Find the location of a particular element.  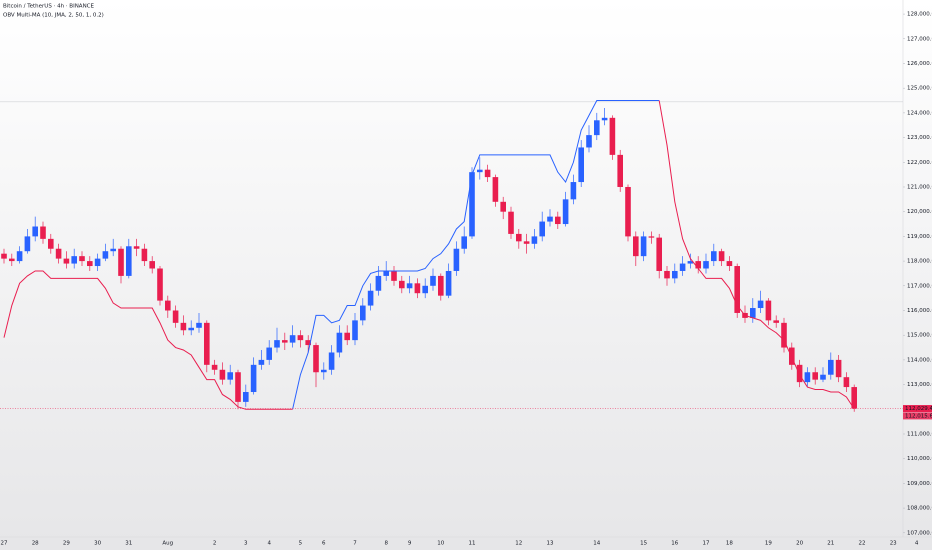

y-tick-label: 119,000.00 is located at coordinates (919, 237).